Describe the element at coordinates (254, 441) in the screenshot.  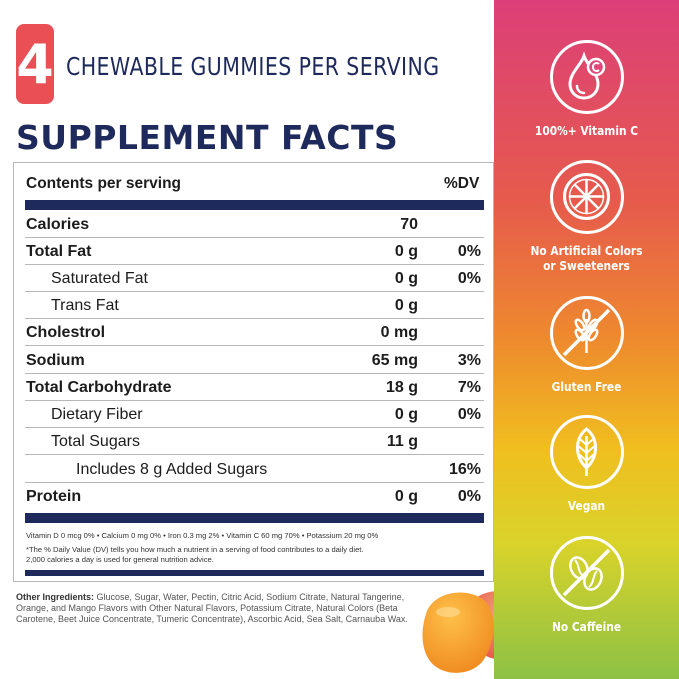
I see `table-row: Total Sugars 11 g` at that location.